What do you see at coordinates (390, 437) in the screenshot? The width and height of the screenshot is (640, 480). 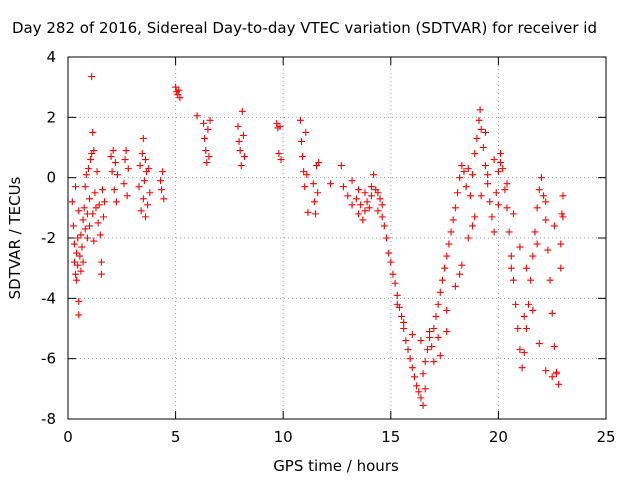 I see `x-tick-label: 15` at bounding box center [390, 437].